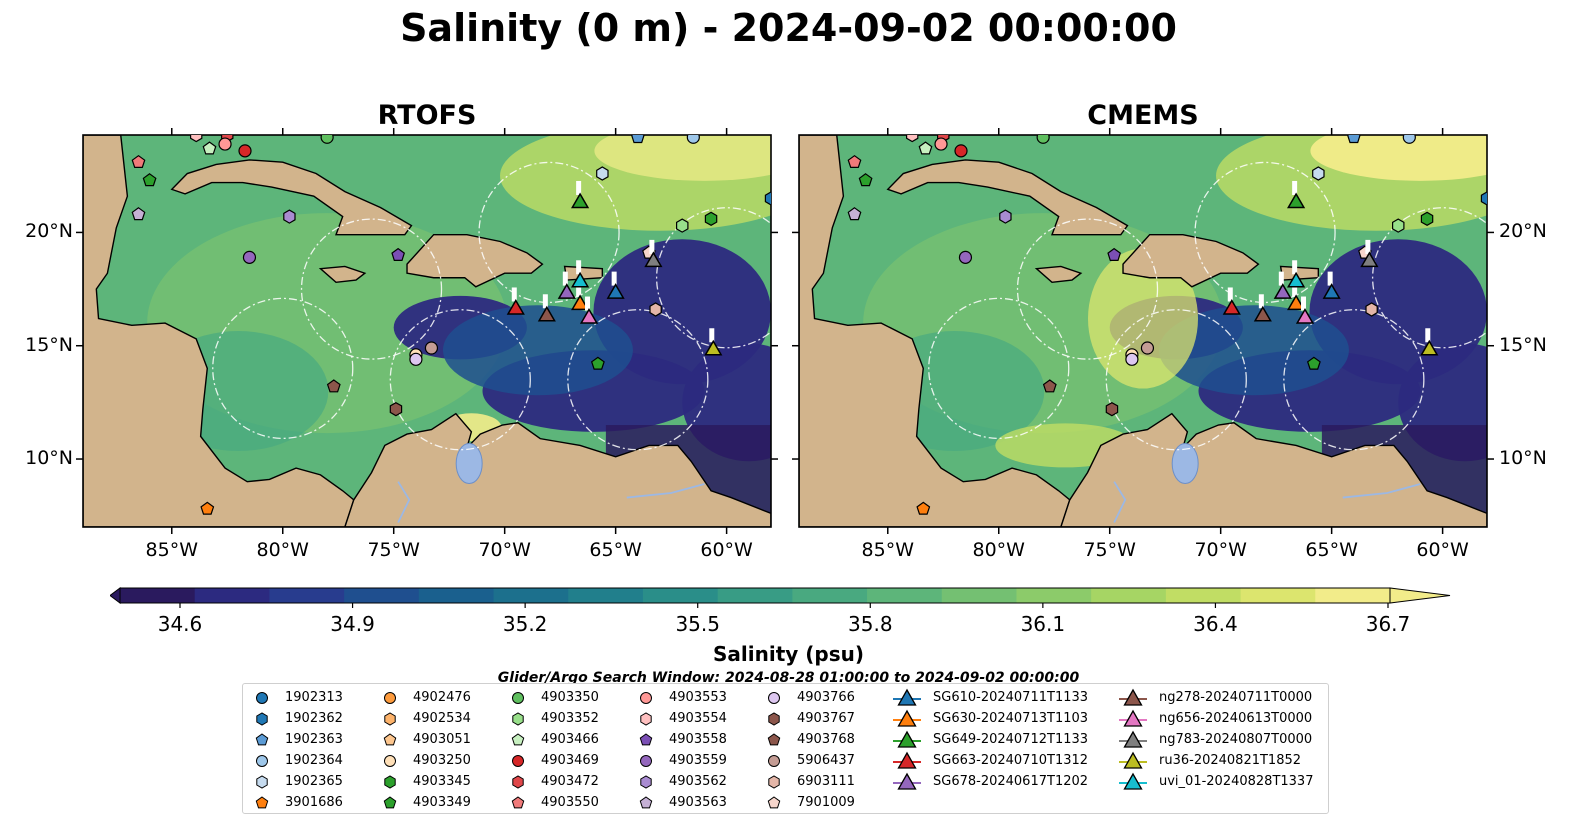  Describe the element at coordinates (870, 624) in the screenshot. I see `colorbar-tick-label: 35.8` at that location.